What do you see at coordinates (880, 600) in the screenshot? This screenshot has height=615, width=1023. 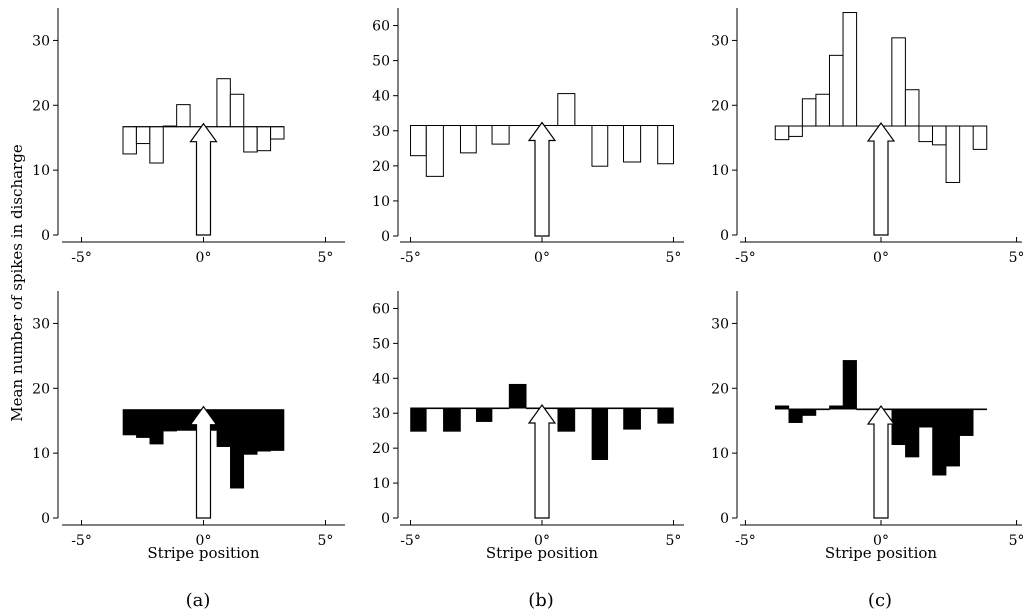 I see `panel-label-c: (c)` at bounding box center [880, 600].